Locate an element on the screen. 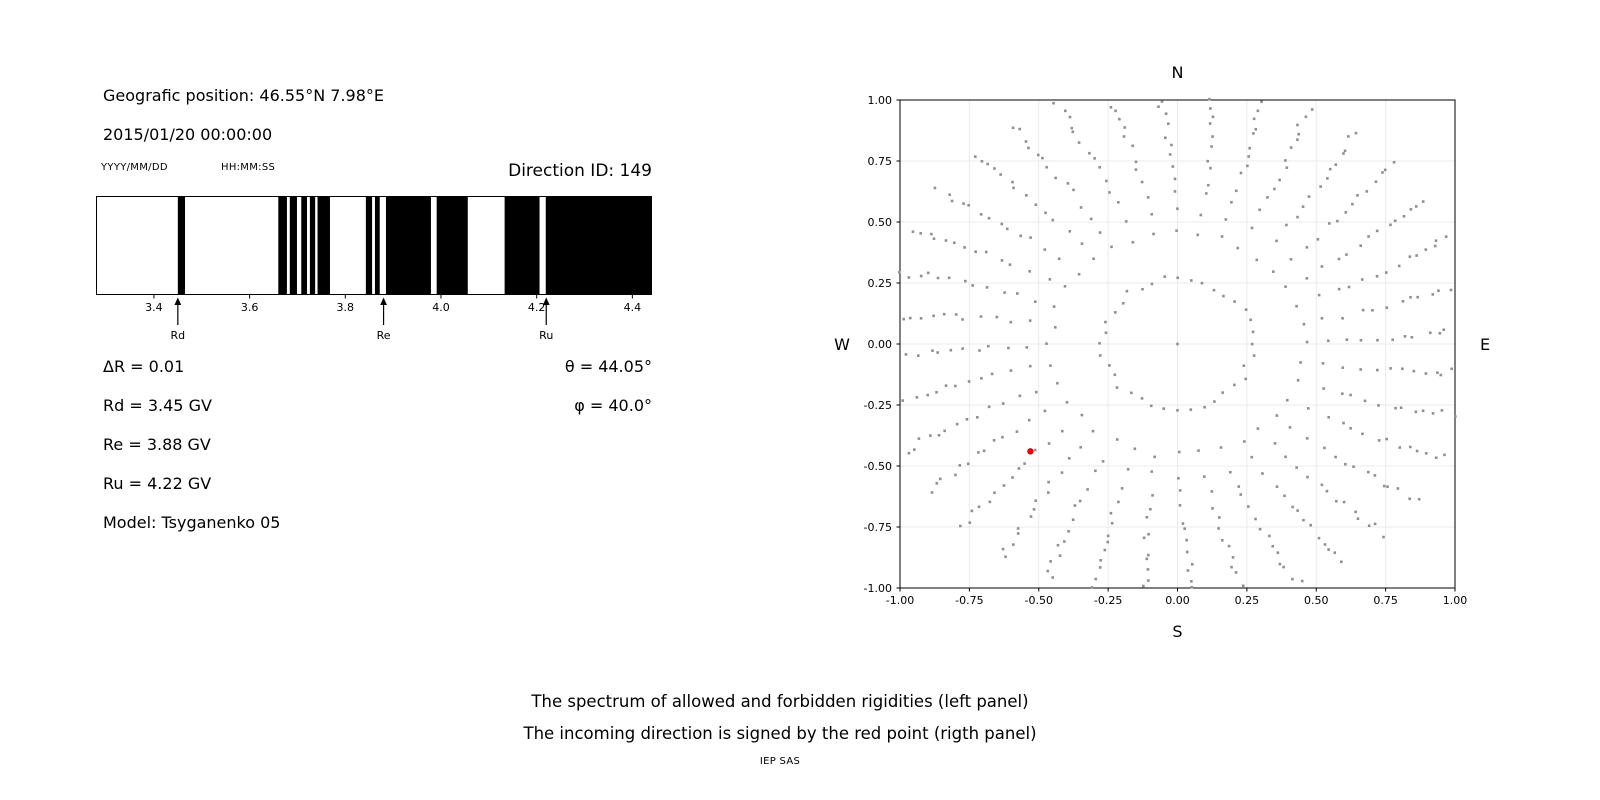 The image size is (1600, 800). svg-text: 4.2 is located at coordinates (537, 307).